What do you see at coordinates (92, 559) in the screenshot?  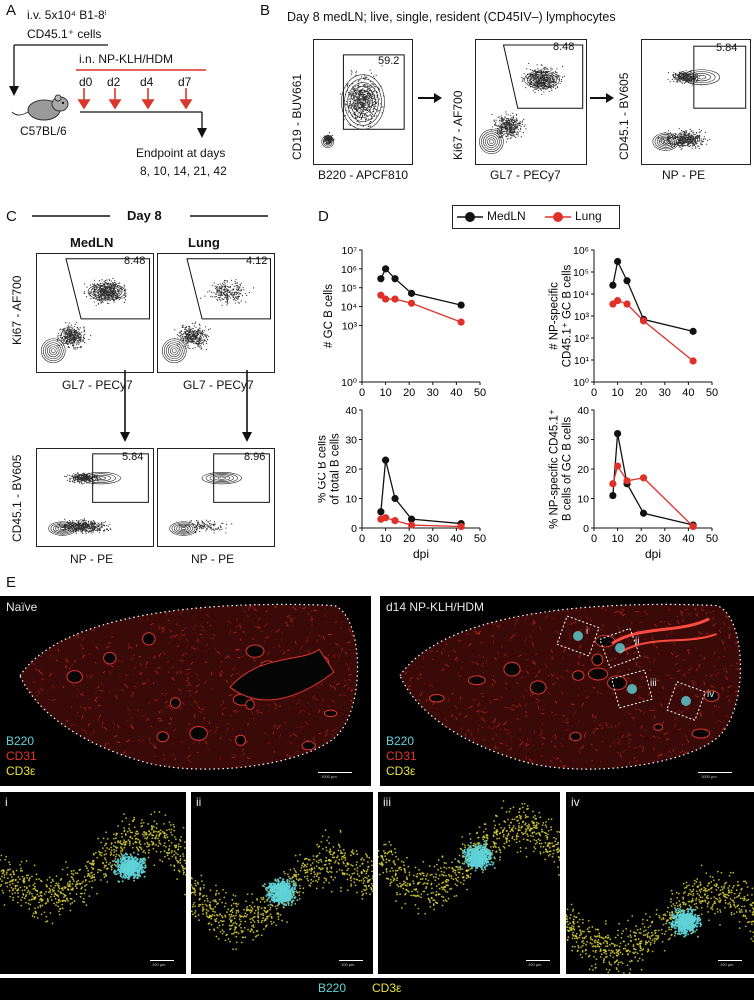 I see `c3-xlabel: NP - PE` at bounding box center [92, 559].